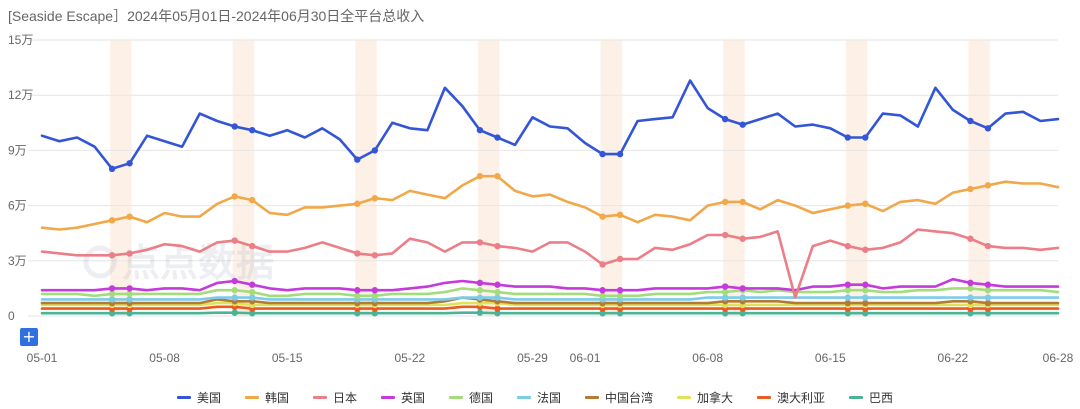  Describe the element at coordinates (403, 398) in the screenshot. I see `legend-item: 英国` at that location.